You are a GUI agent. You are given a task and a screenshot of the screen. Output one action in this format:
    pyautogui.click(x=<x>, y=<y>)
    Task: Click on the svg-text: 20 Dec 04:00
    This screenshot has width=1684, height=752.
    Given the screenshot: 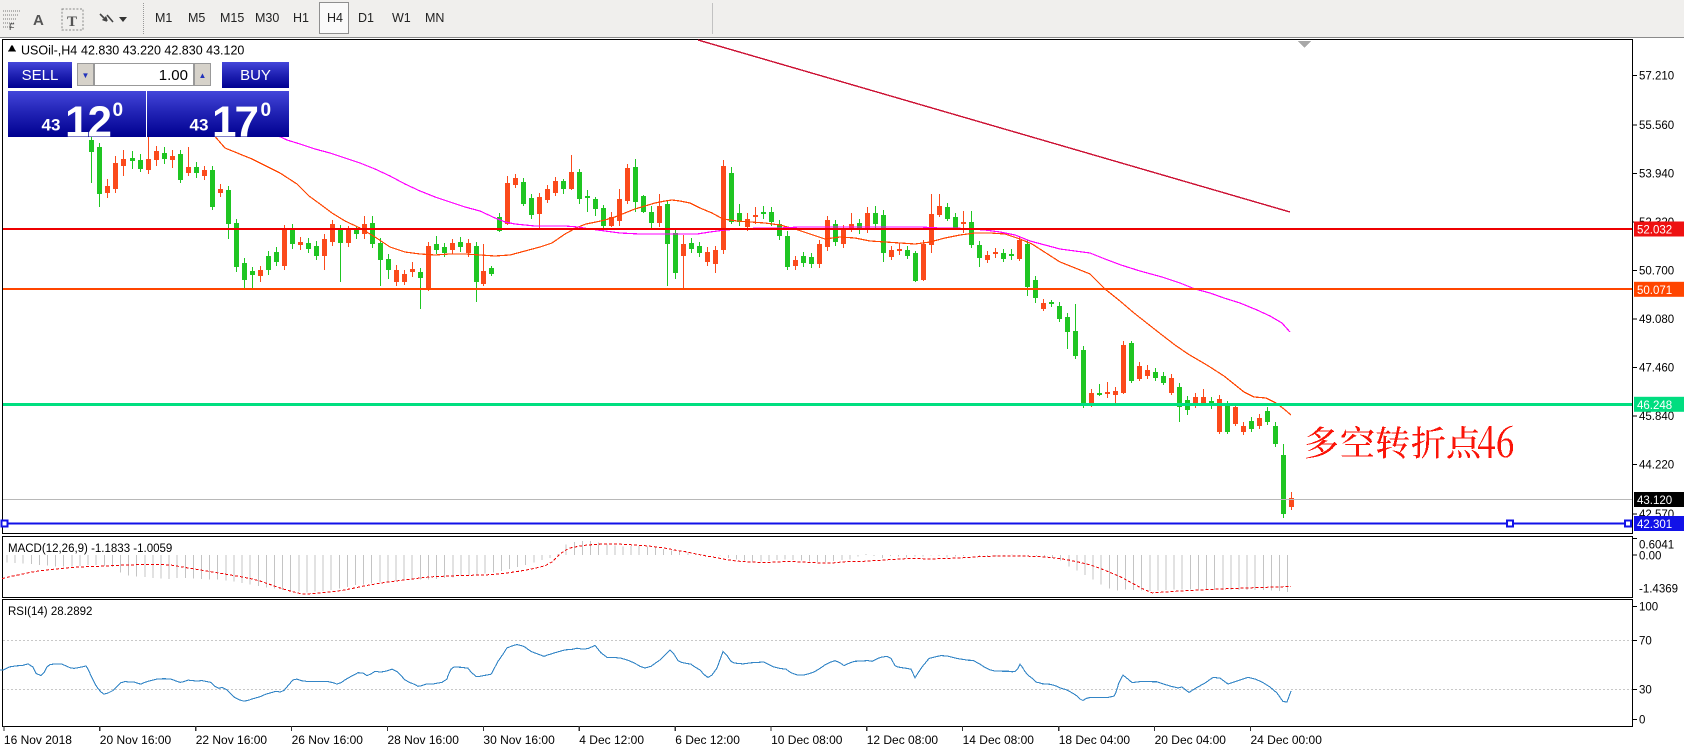 What is the action you would take?
    pyautogui.click(x=1191, y=740)
    